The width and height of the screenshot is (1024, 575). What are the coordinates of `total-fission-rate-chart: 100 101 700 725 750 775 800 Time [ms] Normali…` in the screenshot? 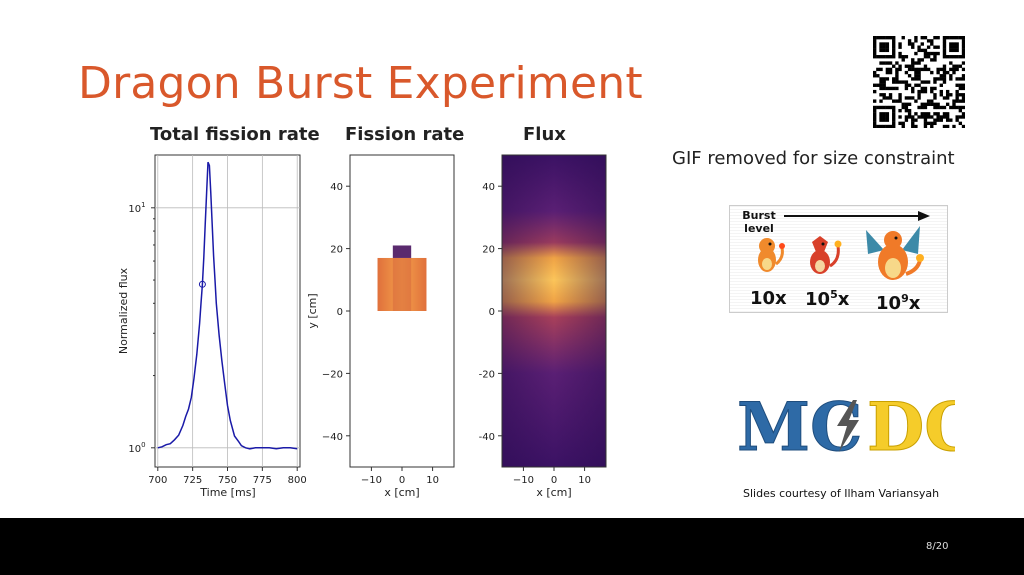 It's located at (212, 326).